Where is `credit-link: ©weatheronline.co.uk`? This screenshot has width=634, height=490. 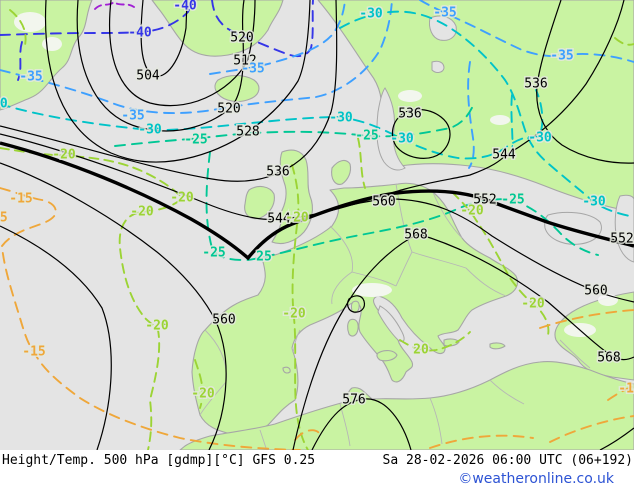 credit-link: ©weatheronline.co.uk is located at coordinates (536, 479).